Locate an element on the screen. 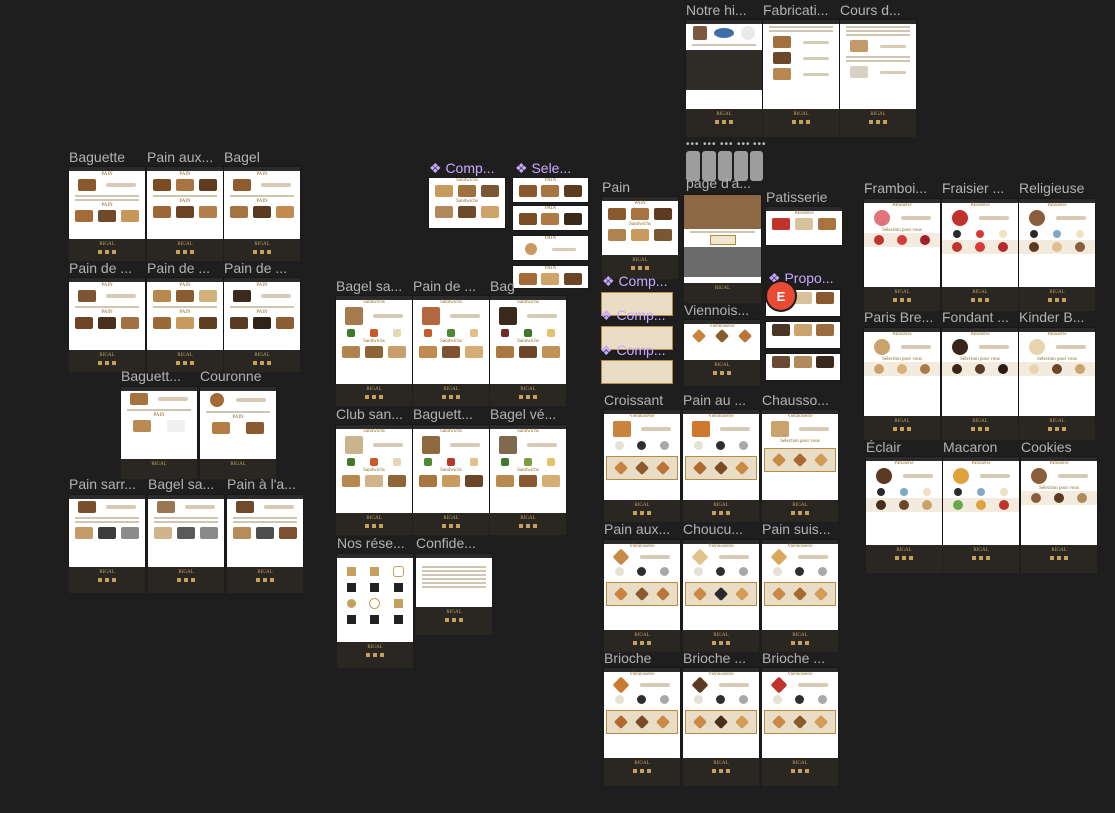 The image size is (1115, 813). frame-framboi: Pâtisserie Sélection pour vous is located at coordinates (902, 243).